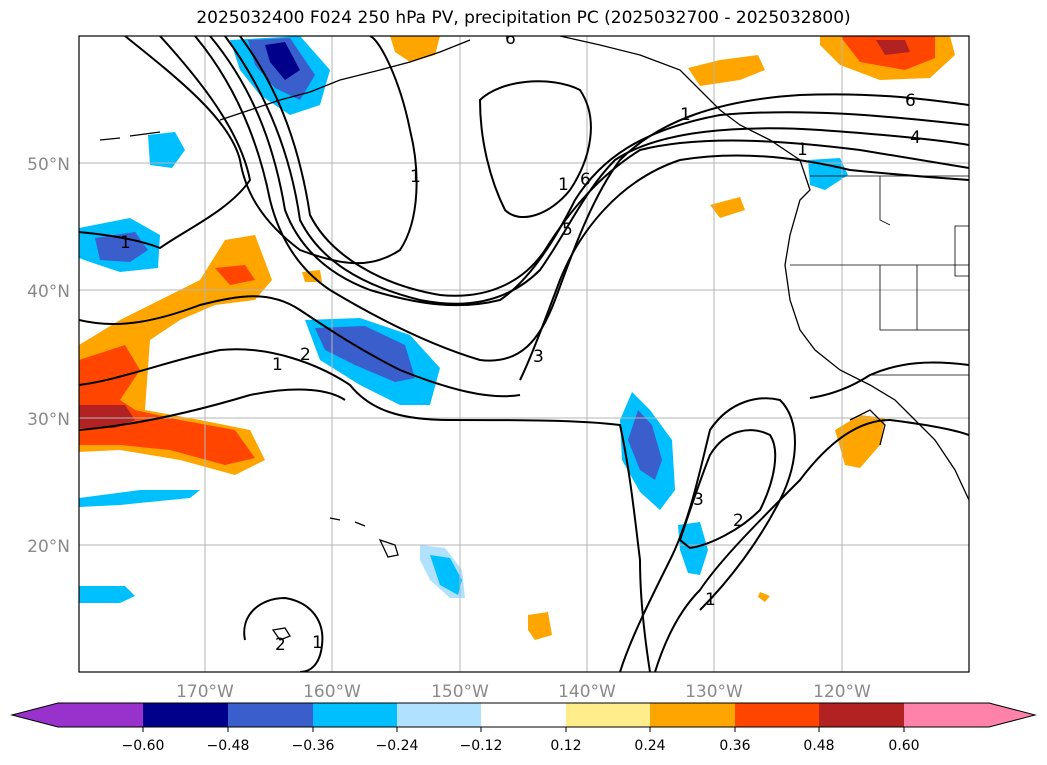  Describe the element at coordinates (565, 746) in the screenshot. I see `colorbar-tick-label: 0.12` at that location.